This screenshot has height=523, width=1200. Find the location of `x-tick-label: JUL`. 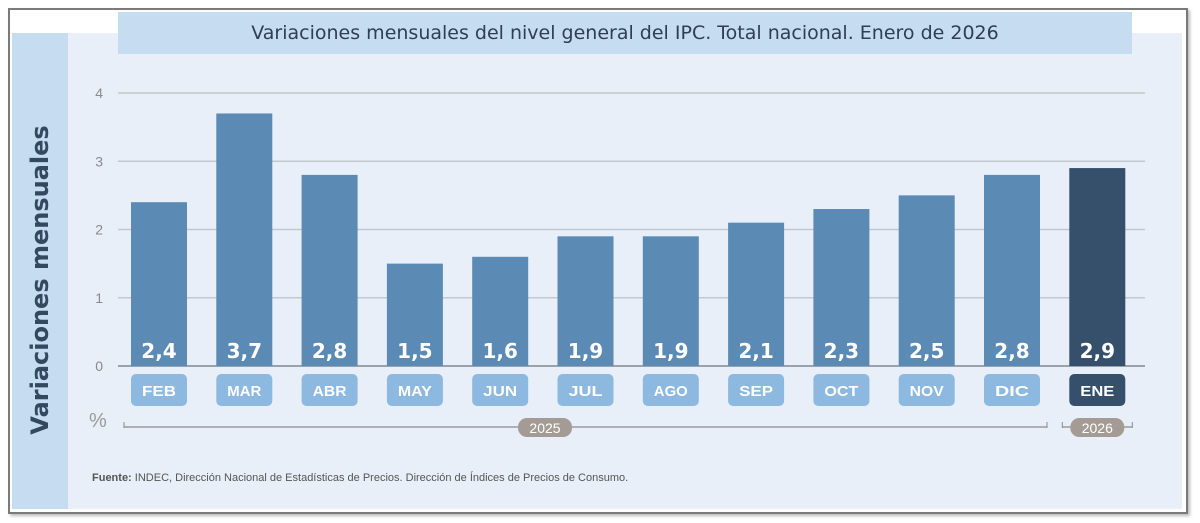

x-tick-label: JUL is located at coordinates (586, 391).